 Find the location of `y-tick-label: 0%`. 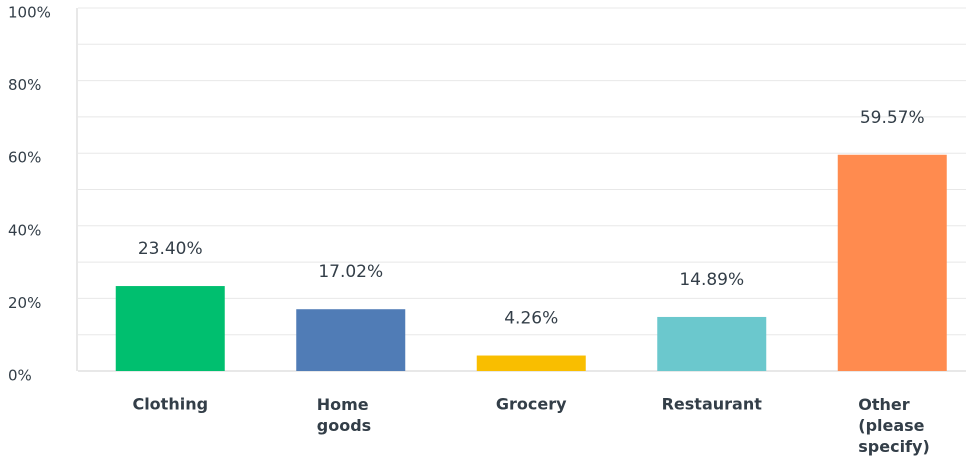

y-tick-label: 0% is located at coordinates (20, 376).